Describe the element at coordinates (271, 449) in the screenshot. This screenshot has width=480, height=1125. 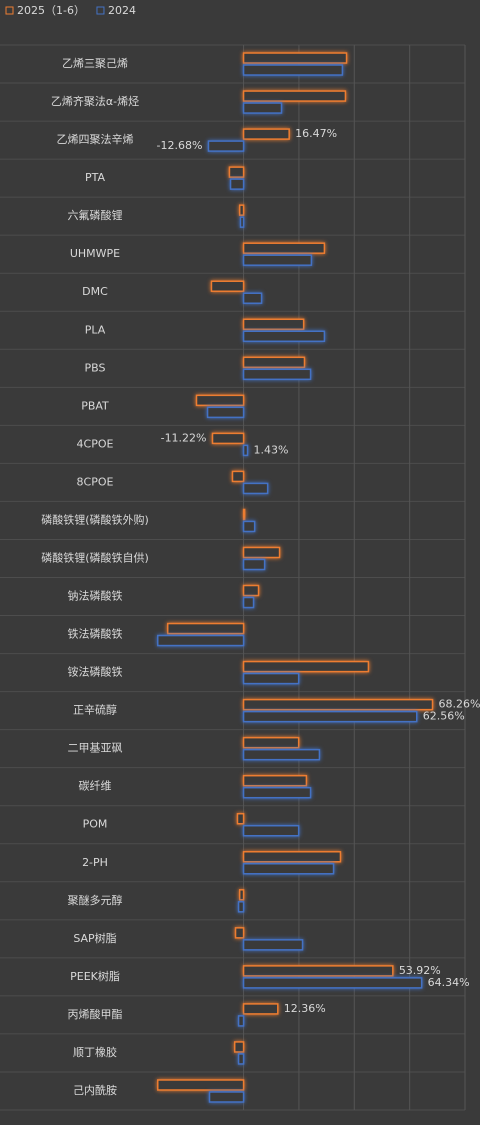
I see `value-label: 1.43%` at that location.